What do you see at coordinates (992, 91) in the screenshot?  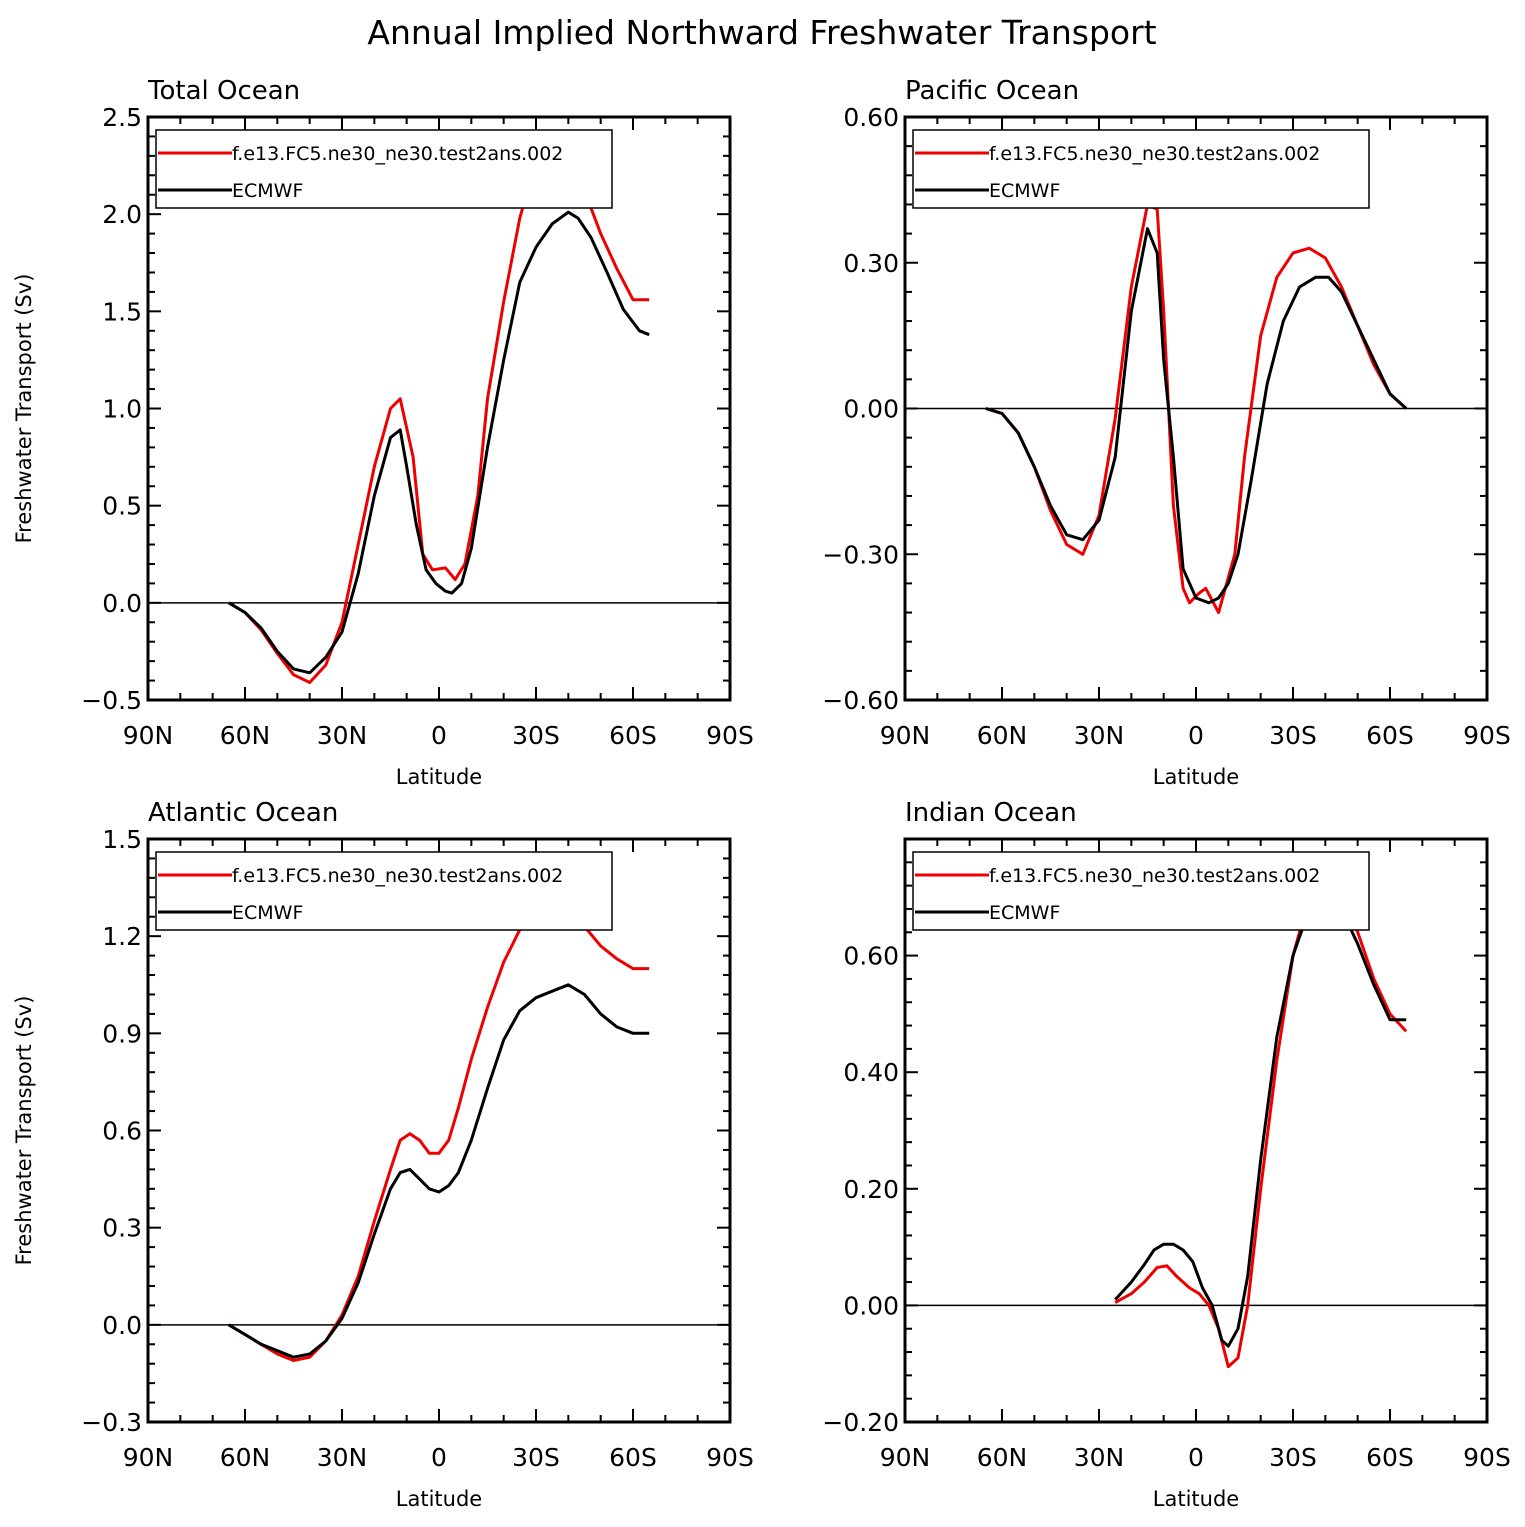 I see `panel-title: Pacific Ocean` at bounding box center [992, 91].